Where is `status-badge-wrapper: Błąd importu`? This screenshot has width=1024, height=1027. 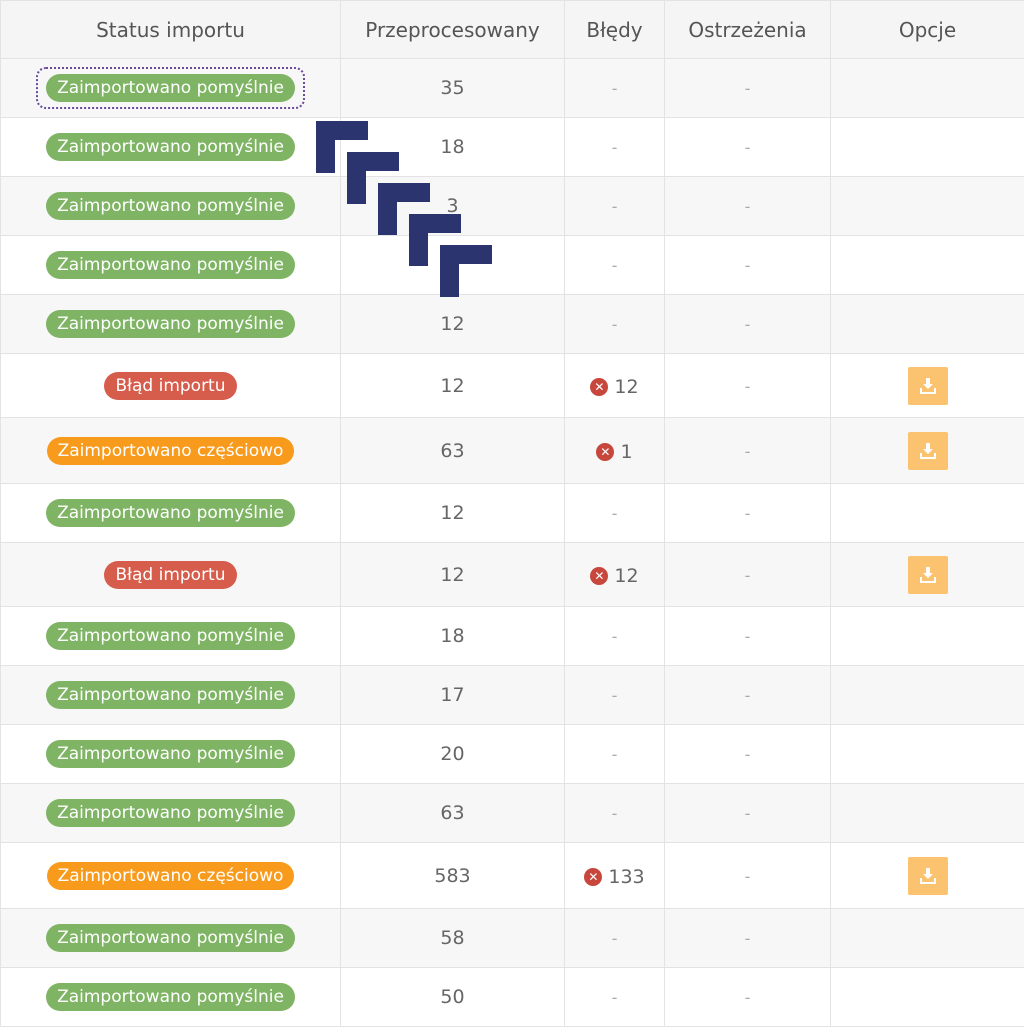 status-badge-wrapper: Błąd importu is located at coordinates (170, 386).